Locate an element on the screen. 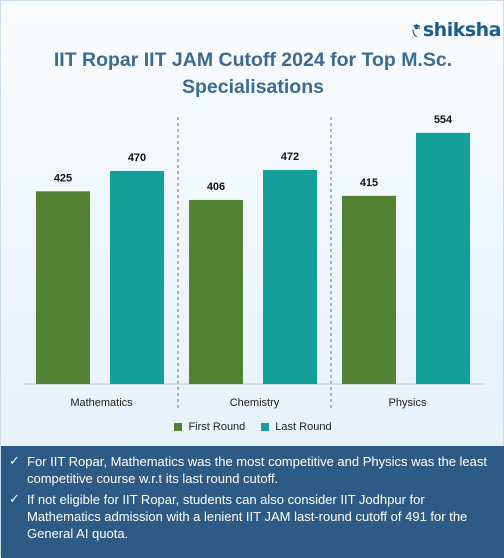  legend-swatch-first-round is located at coordinates (178, 427).